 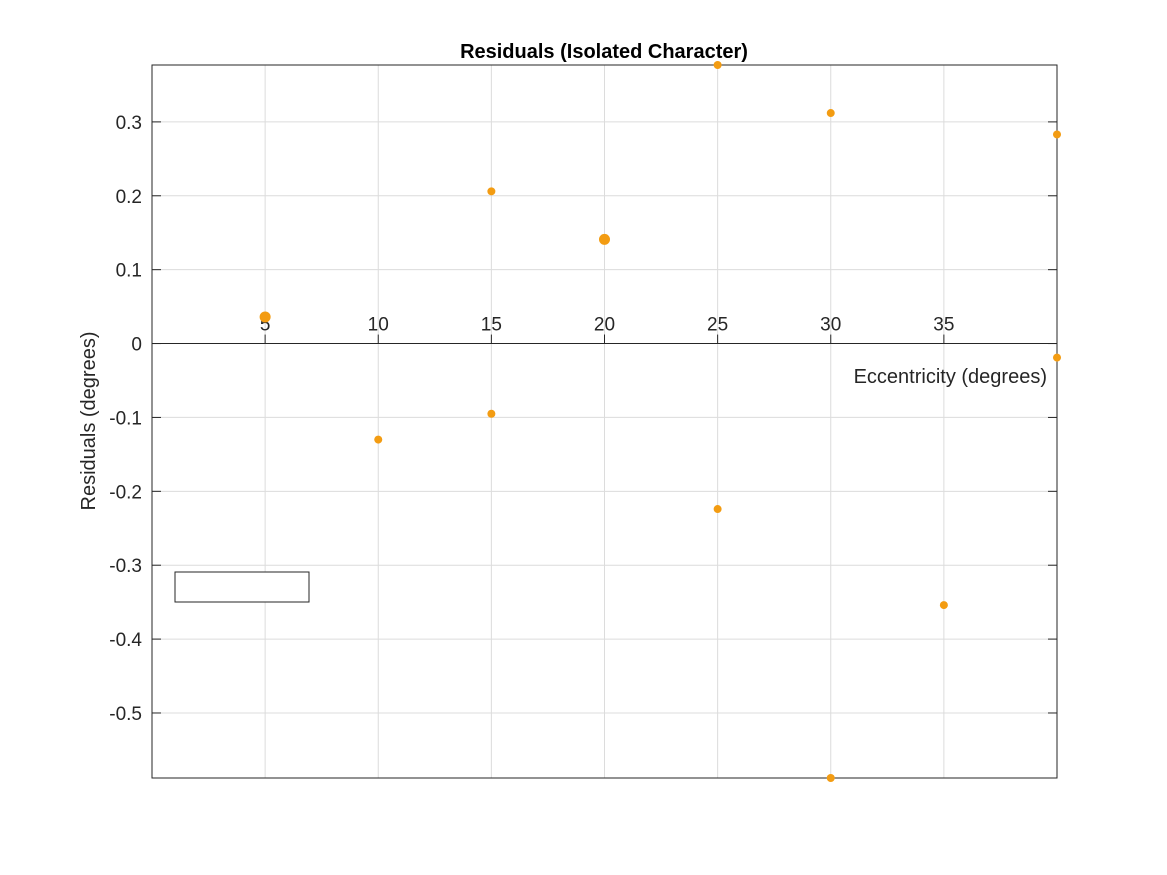 I want to click on x-tick-label: 15, so click(x=491, y=325).